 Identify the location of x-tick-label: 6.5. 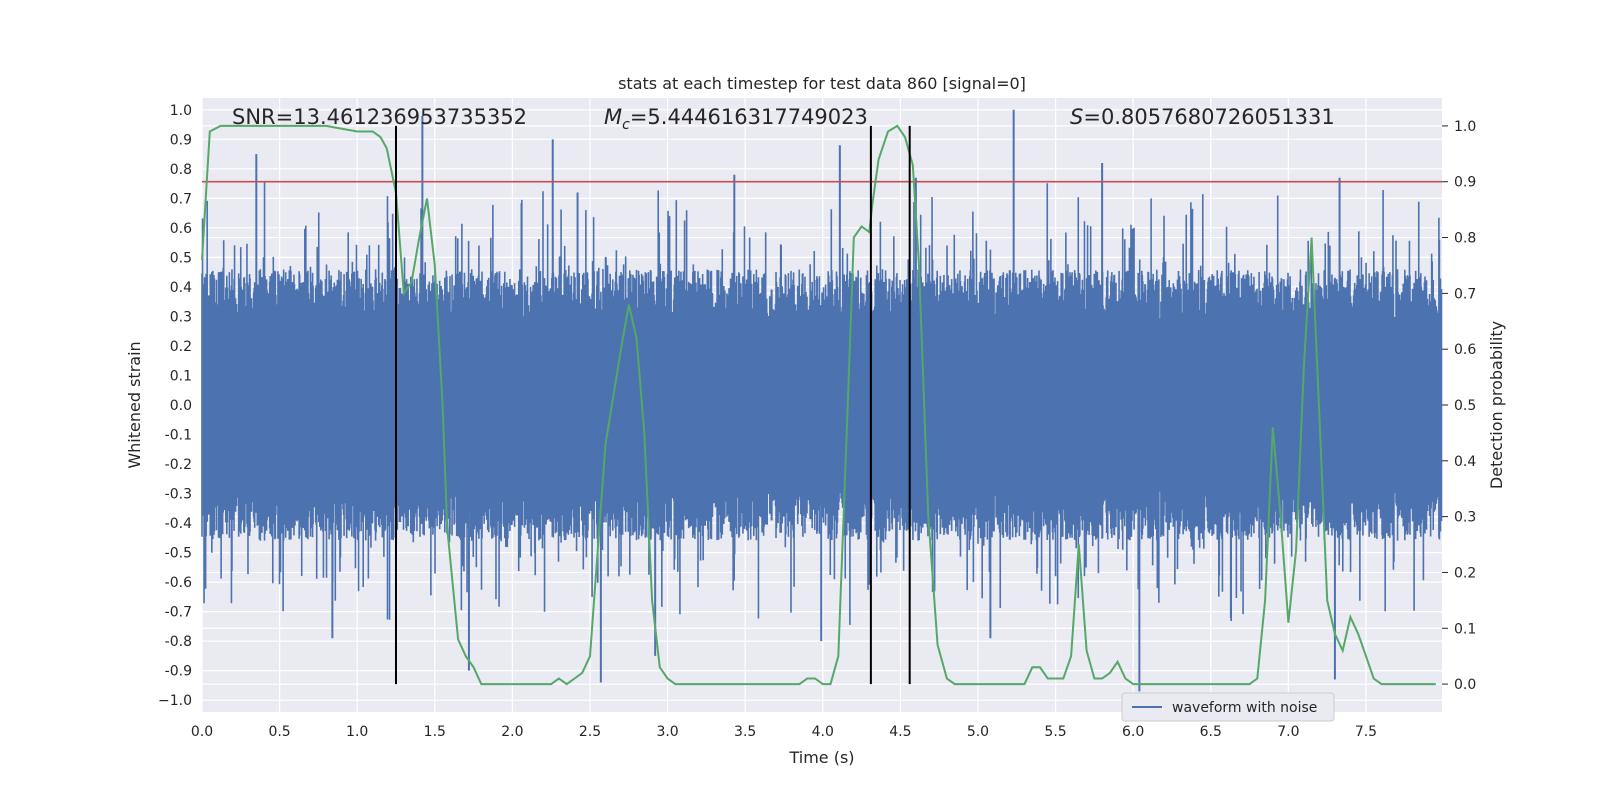
(1211, 732).